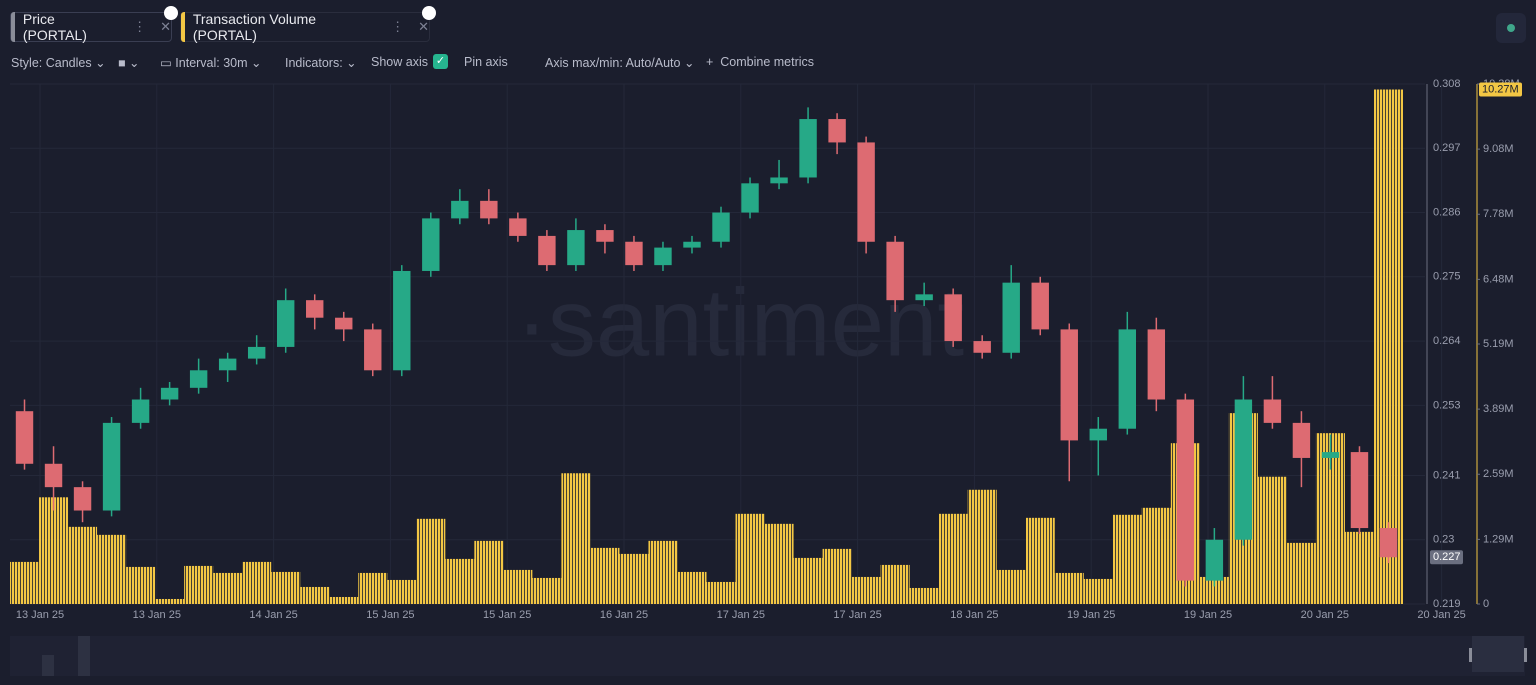 The image size is (1536, 685). I want to click on y2-tick-label: 3.89M, so click(1498, 409).